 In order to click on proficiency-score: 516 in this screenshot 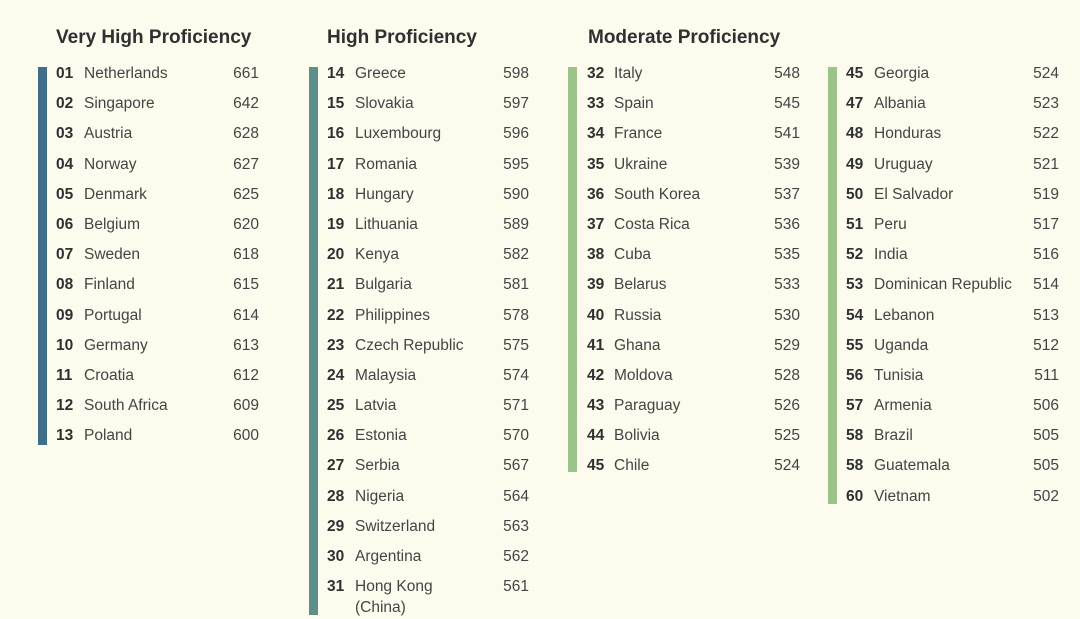, I will do `click(1046, 255)`.